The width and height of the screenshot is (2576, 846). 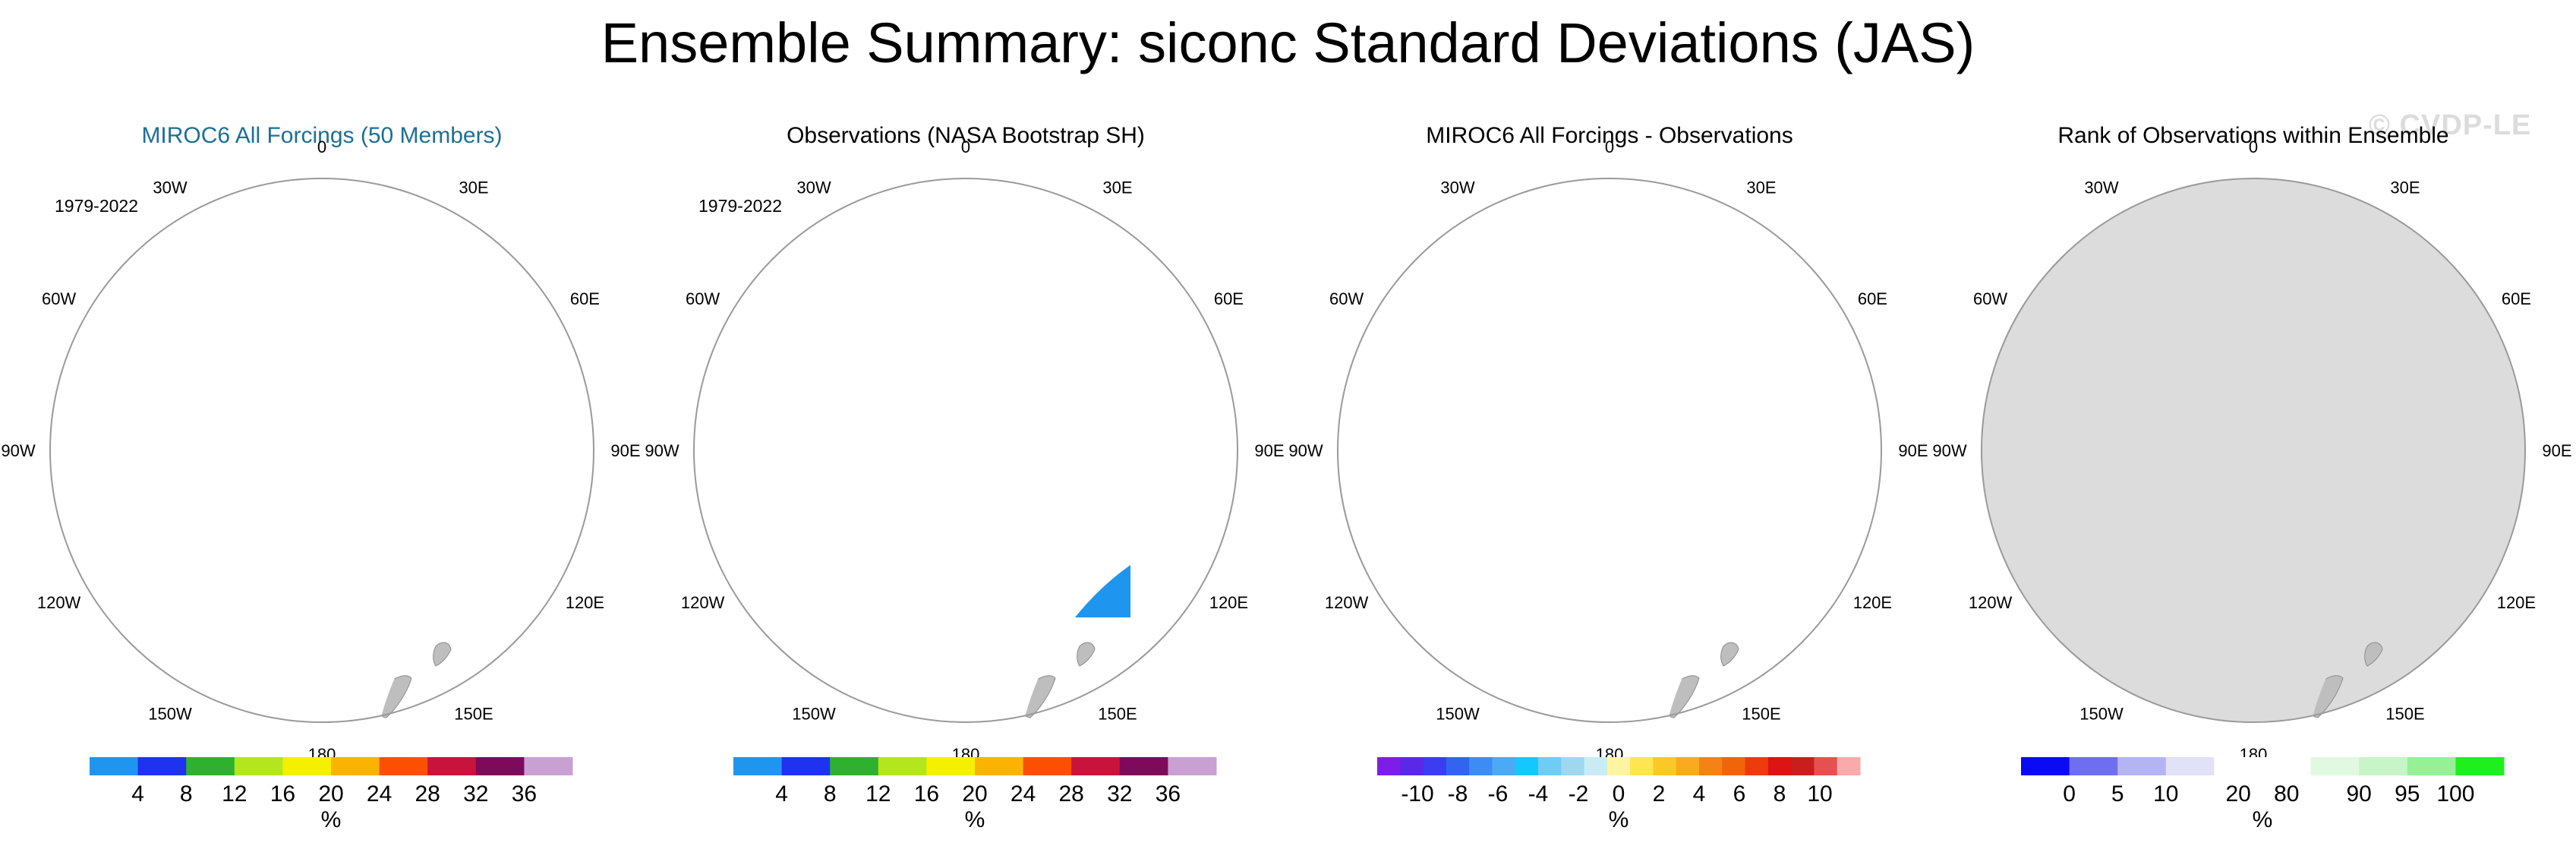 What do you see at coordinates (966, 135) in the screenshot?
I see `panel-title: Observations (NASA Bootstrap SH)` at bounding box center [966, 135].